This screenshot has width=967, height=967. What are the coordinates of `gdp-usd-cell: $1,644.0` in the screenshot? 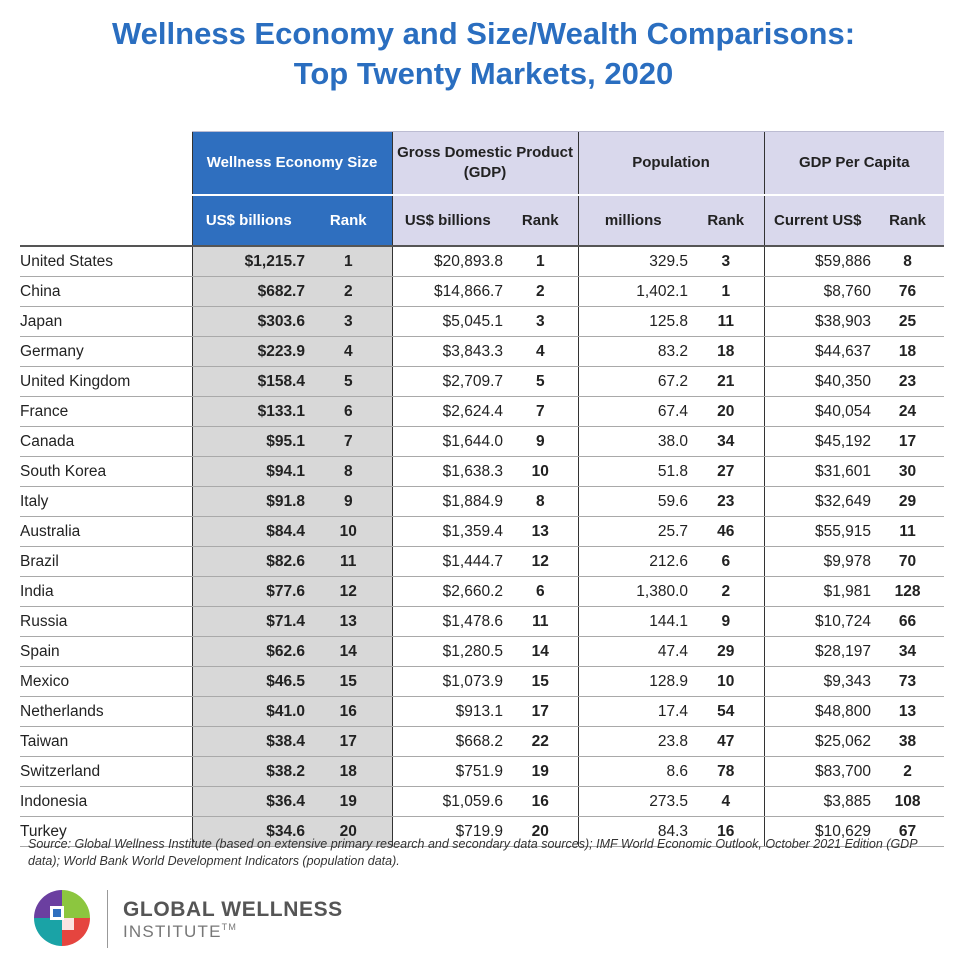 It's located at (447, 441).